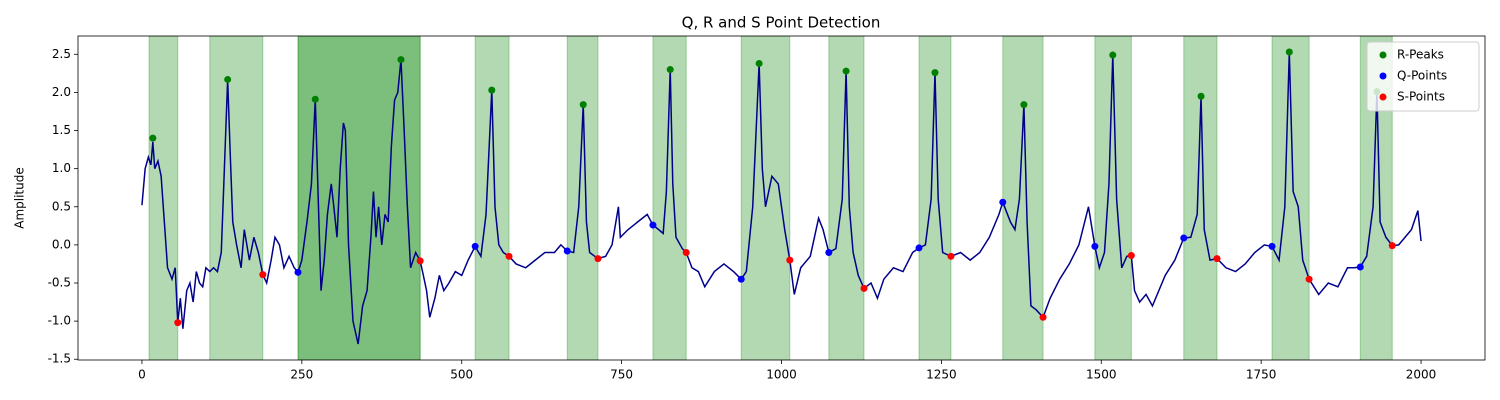  Describe the element at coordinates (61, 54) in the screenshot. I see `y-tick-label: 2.5` at that location.